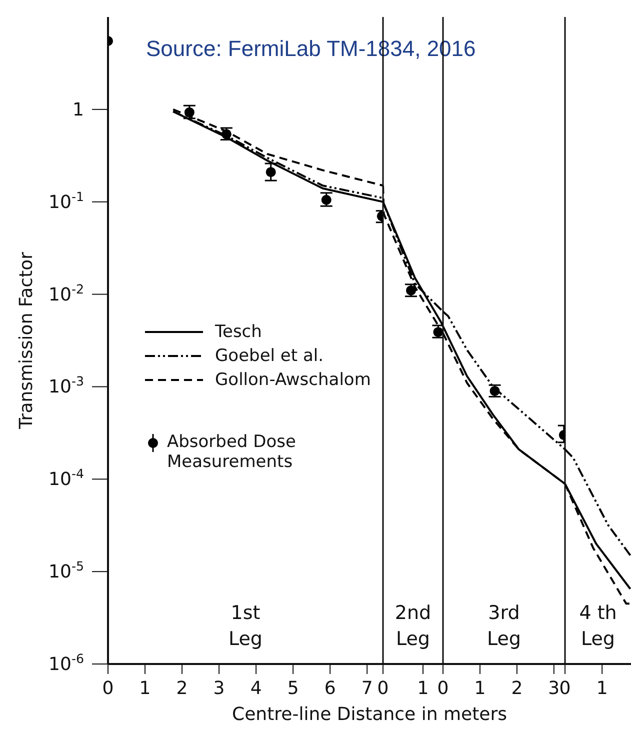 The image size is (631, 736). I want to click on y-tick-label: 10$^{-1}$, so click(66, 200).